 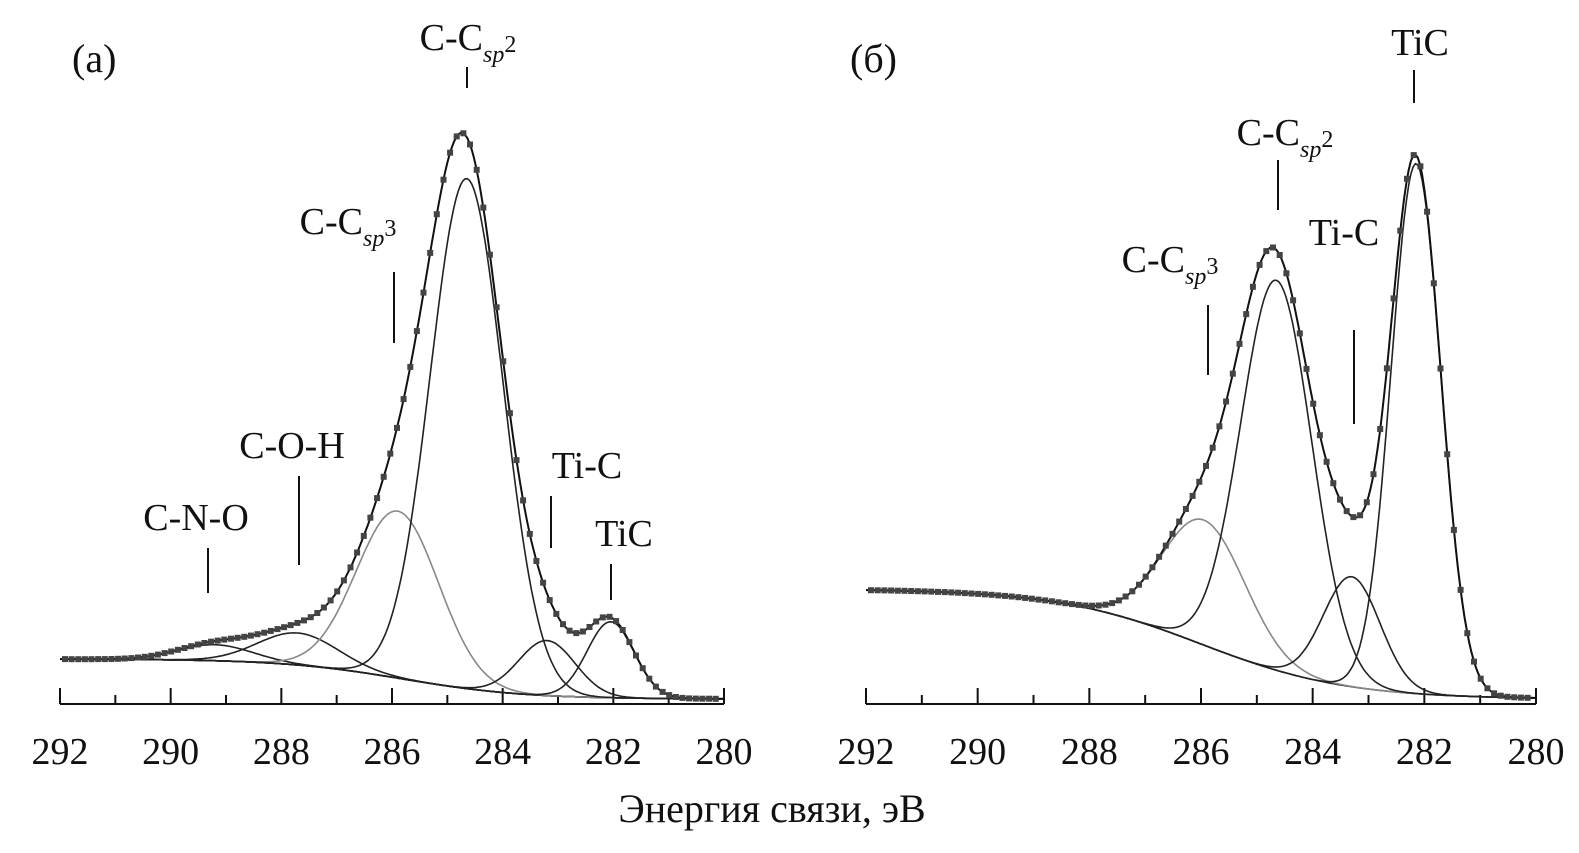 I want to click on x-tick-label: 292, so click(x=60, y=752).